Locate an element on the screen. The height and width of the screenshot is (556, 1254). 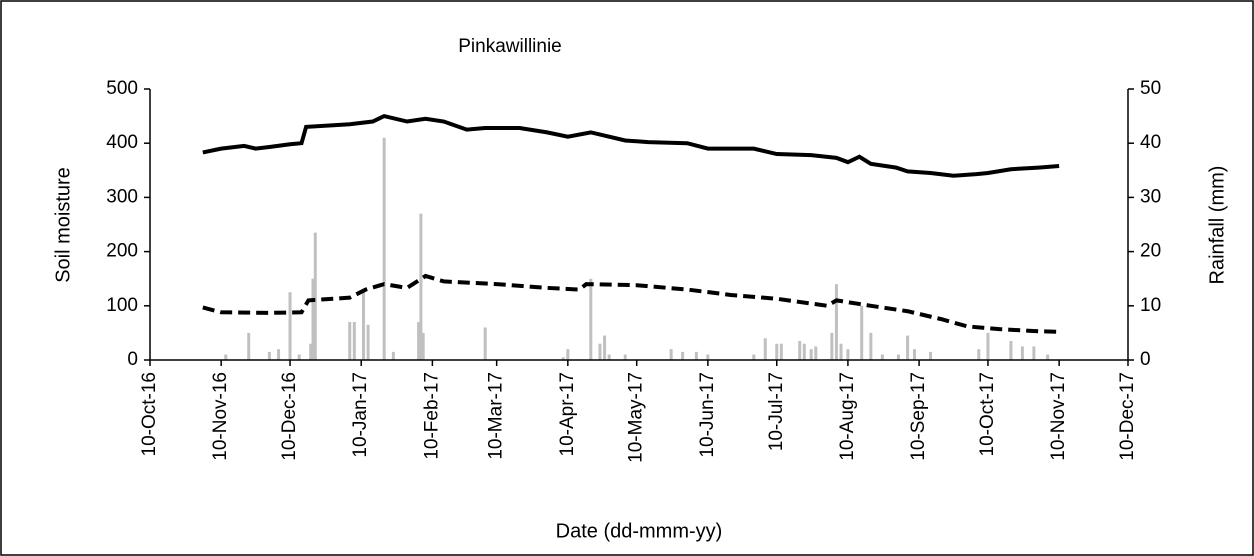
x-tick-label: 10-Feb-17 is located at coordinates (431, 416).